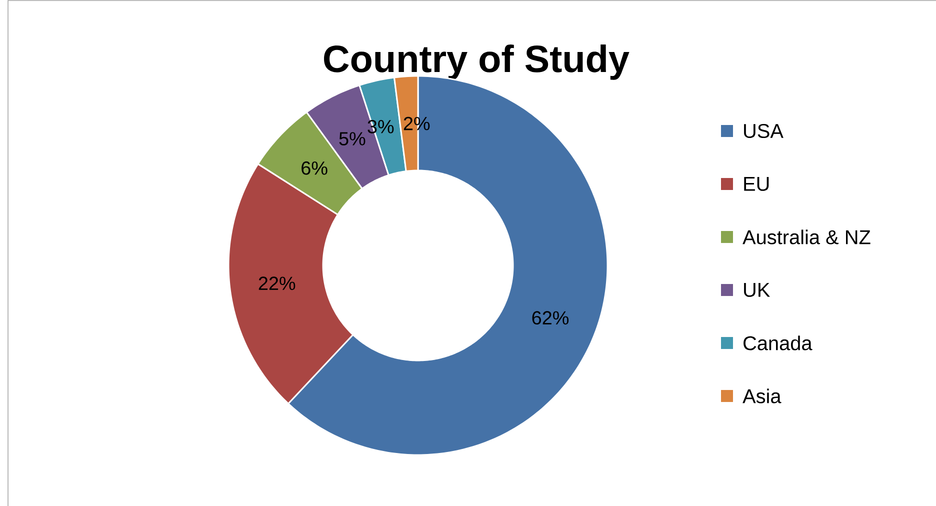 The image size is (936, 506). I want to click on legend-label: Australia & NZ, so click(806, 237).